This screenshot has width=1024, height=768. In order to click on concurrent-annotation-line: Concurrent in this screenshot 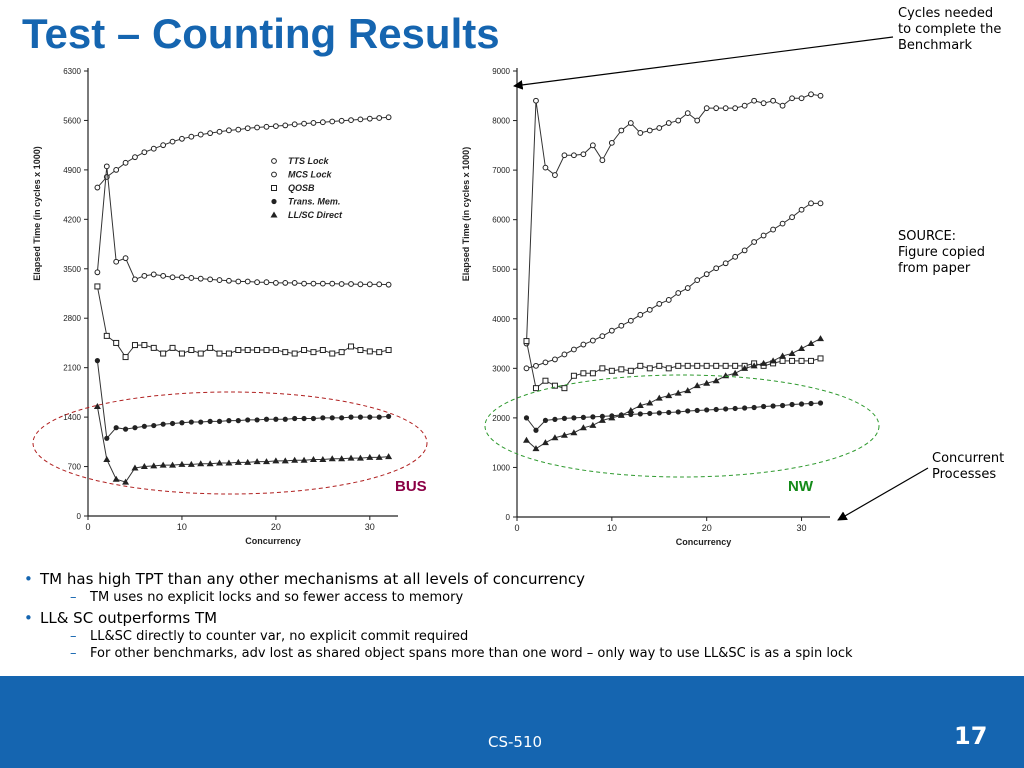, I will do `click(968, 458)`.